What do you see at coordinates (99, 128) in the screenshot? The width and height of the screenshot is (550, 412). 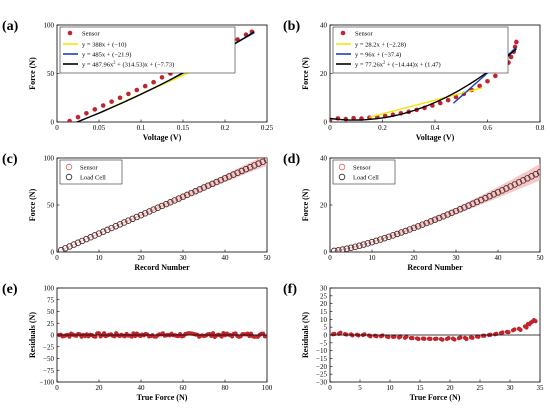 I see `x-tick-label: 0.05` at bounding box center [99, 128].